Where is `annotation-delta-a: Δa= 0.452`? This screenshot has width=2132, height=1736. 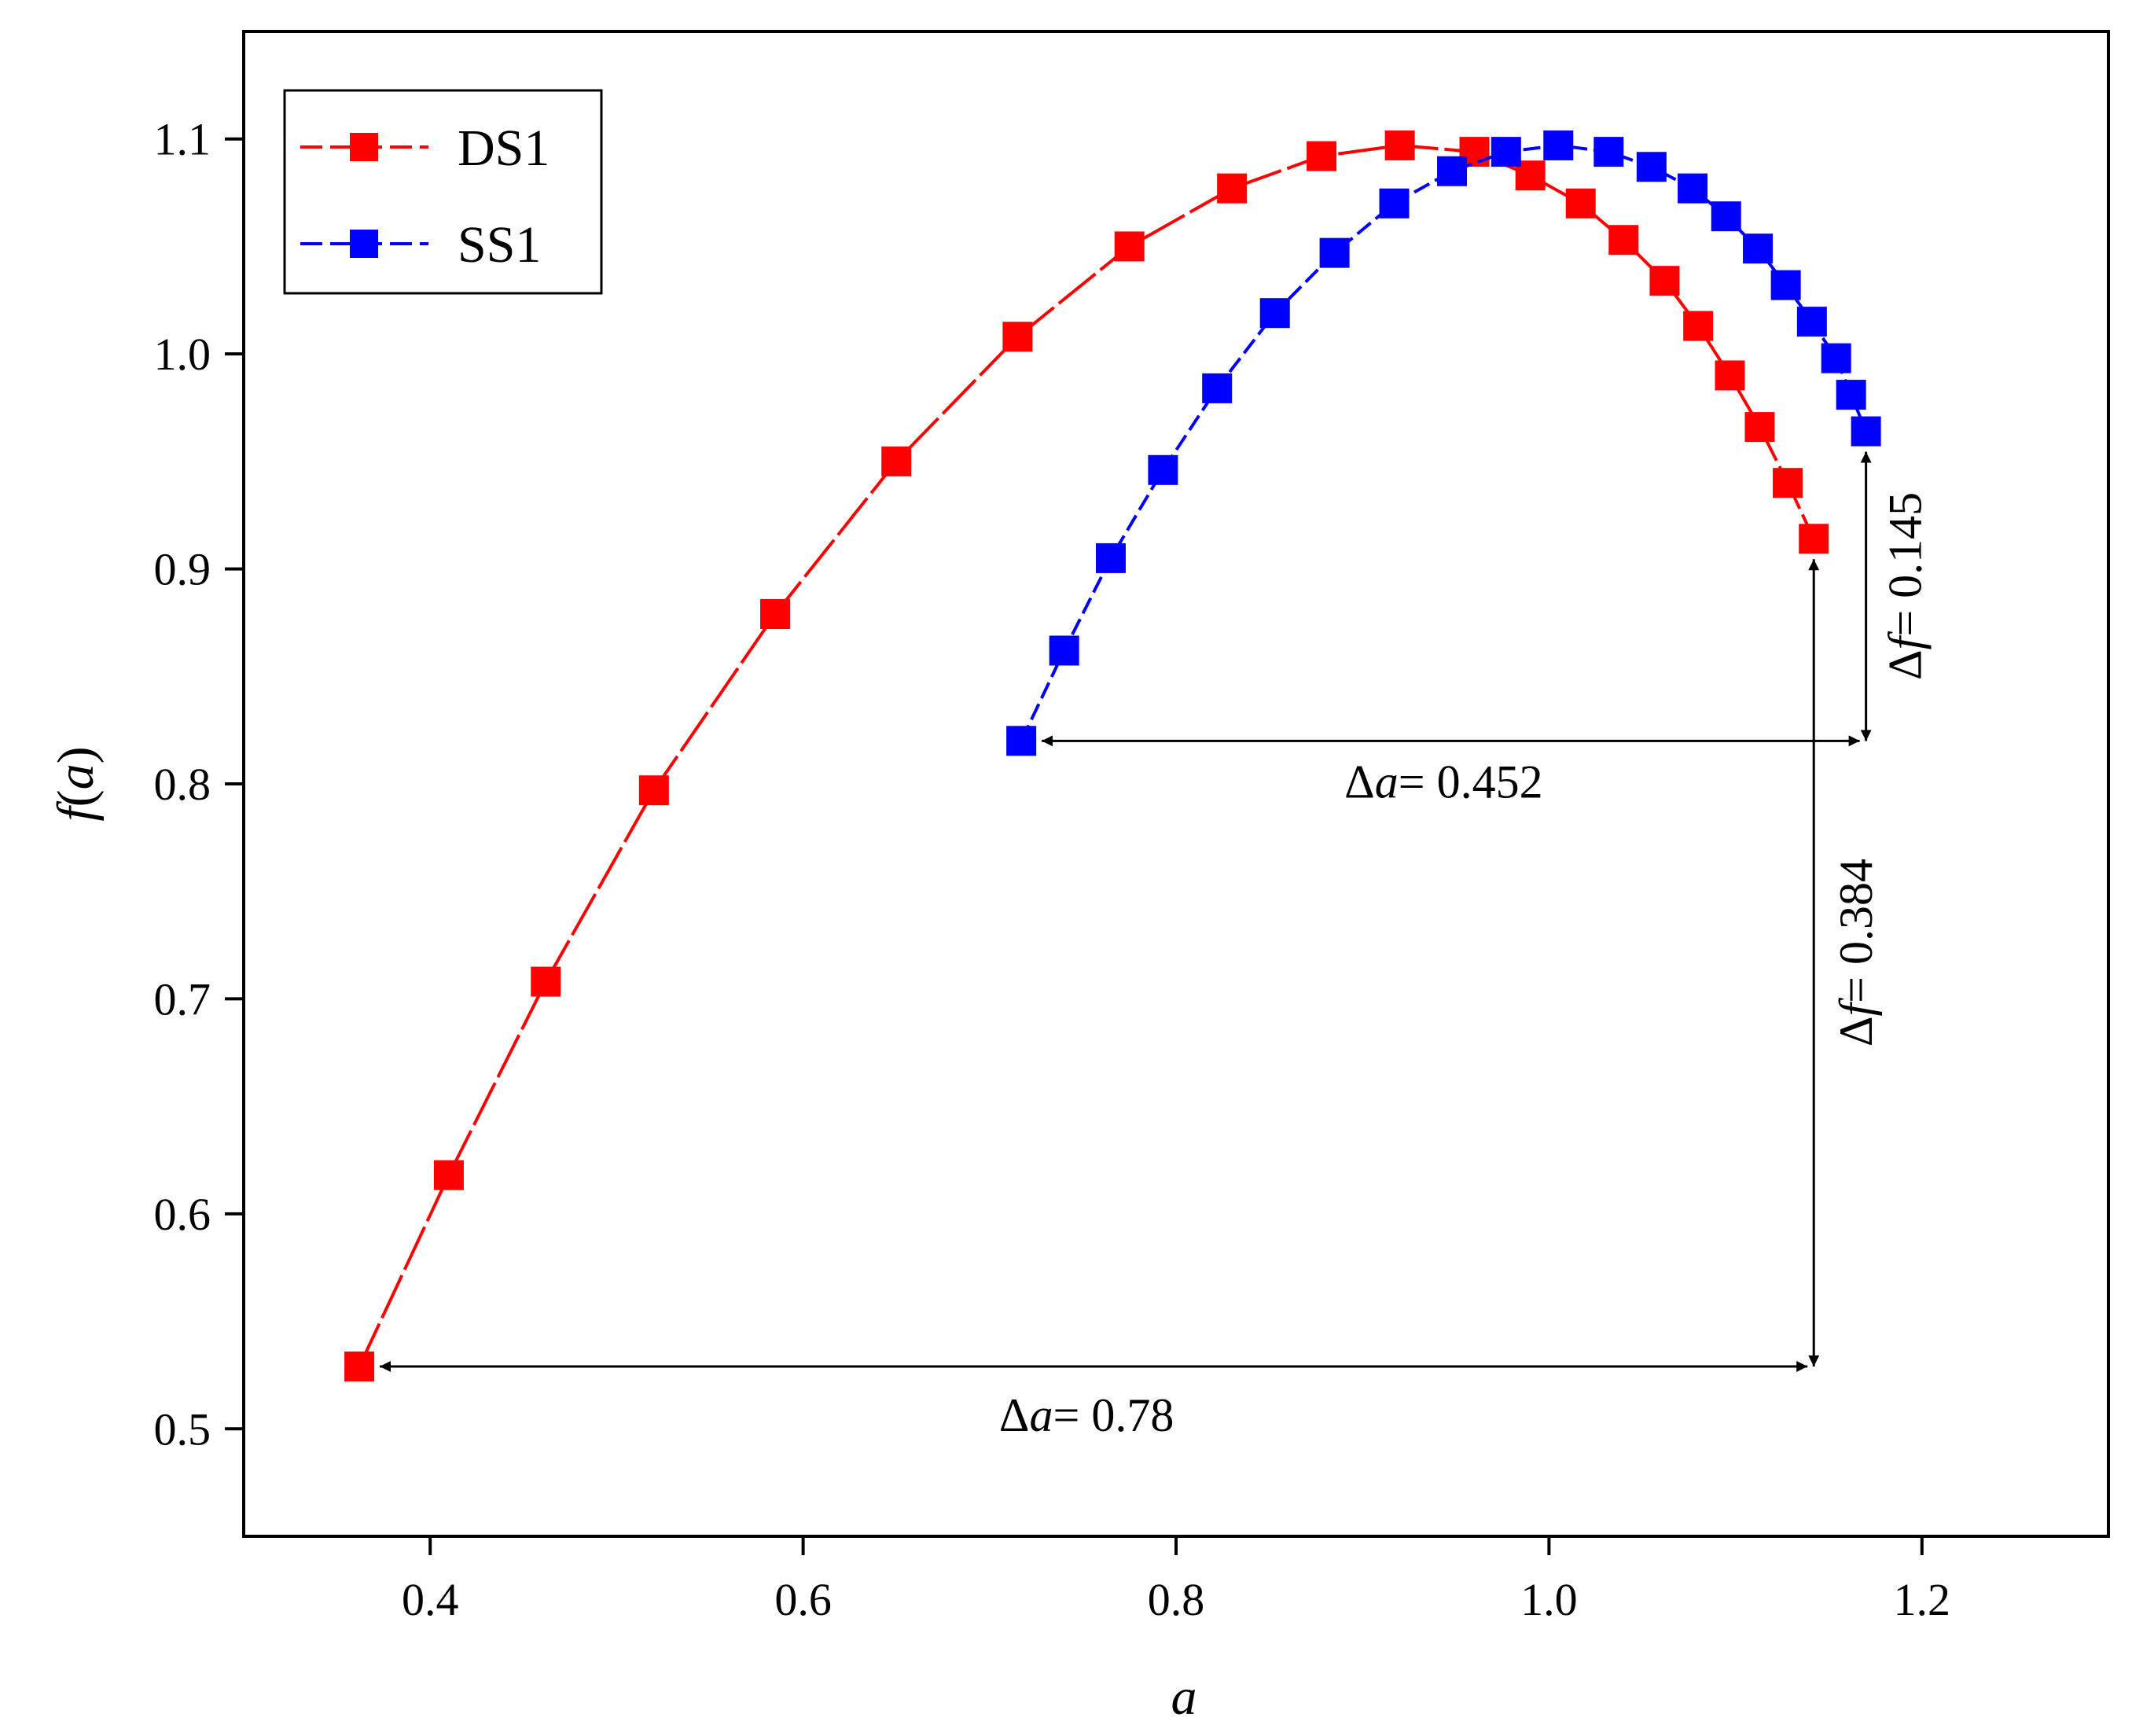 annotation-delta-a: Δa= 0.452 is located at coordinates (1451, 771).